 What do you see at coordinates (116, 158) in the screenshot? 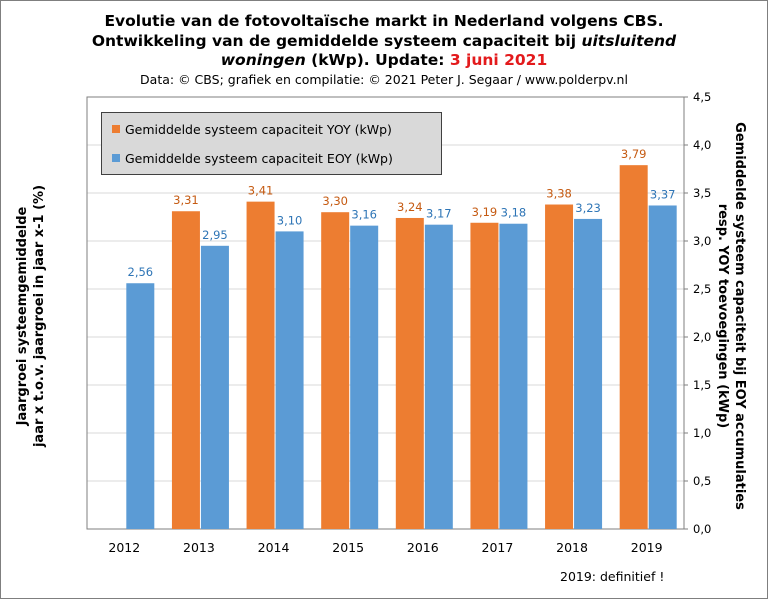
I see `legend-swatch-eoy` at bounding box center [116, 158].